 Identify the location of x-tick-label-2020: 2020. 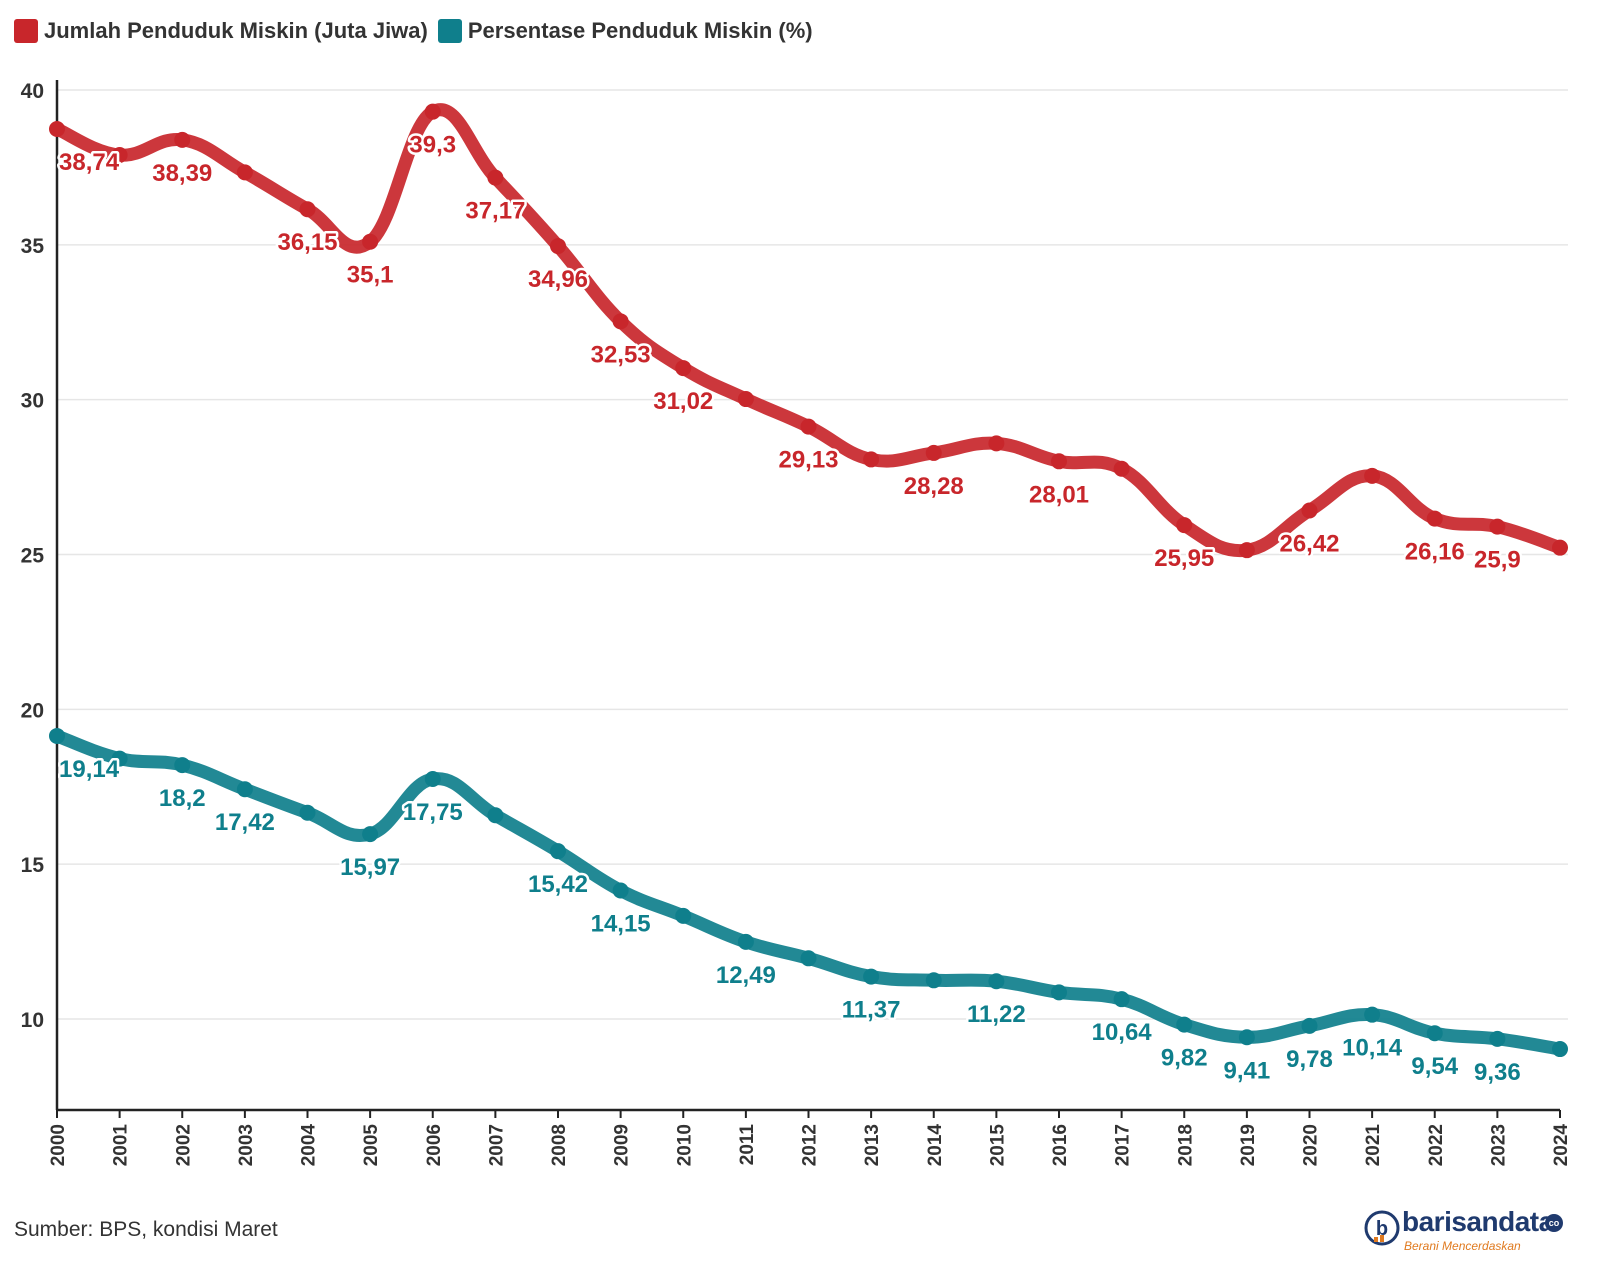
(1311, 1145).